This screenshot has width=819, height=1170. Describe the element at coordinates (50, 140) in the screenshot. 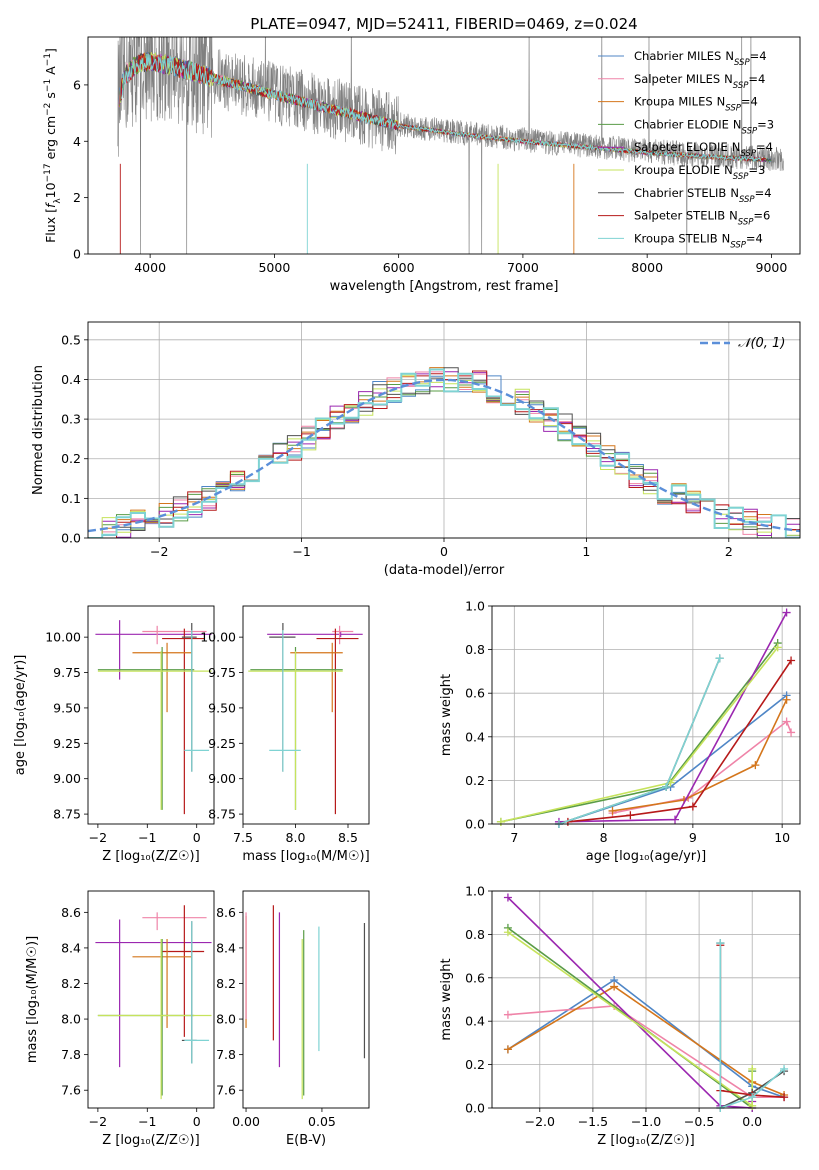

I see `y-axis-label-part: erg cm` at that location.